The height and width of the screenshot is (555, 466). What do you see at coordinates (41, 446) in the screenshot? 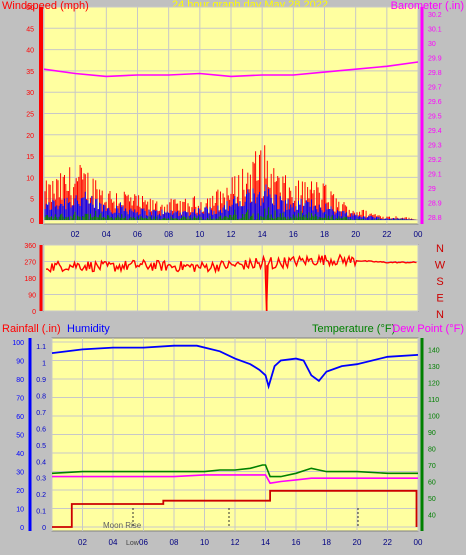
I see `rain-y-tick-label: 0.5` at bounding box center [41, 446].